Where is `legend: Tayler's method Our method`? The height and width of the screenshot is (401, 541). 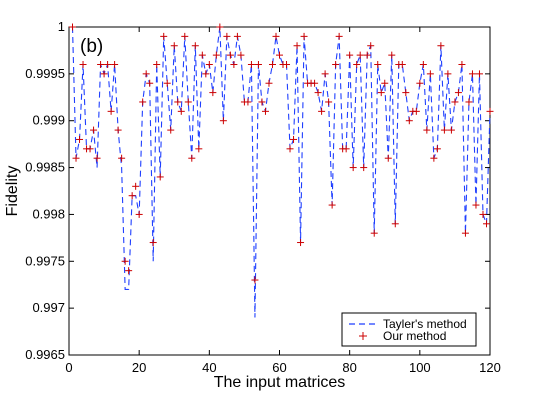
legend: Tayler's method Our method is located at coordinates (409, 329).